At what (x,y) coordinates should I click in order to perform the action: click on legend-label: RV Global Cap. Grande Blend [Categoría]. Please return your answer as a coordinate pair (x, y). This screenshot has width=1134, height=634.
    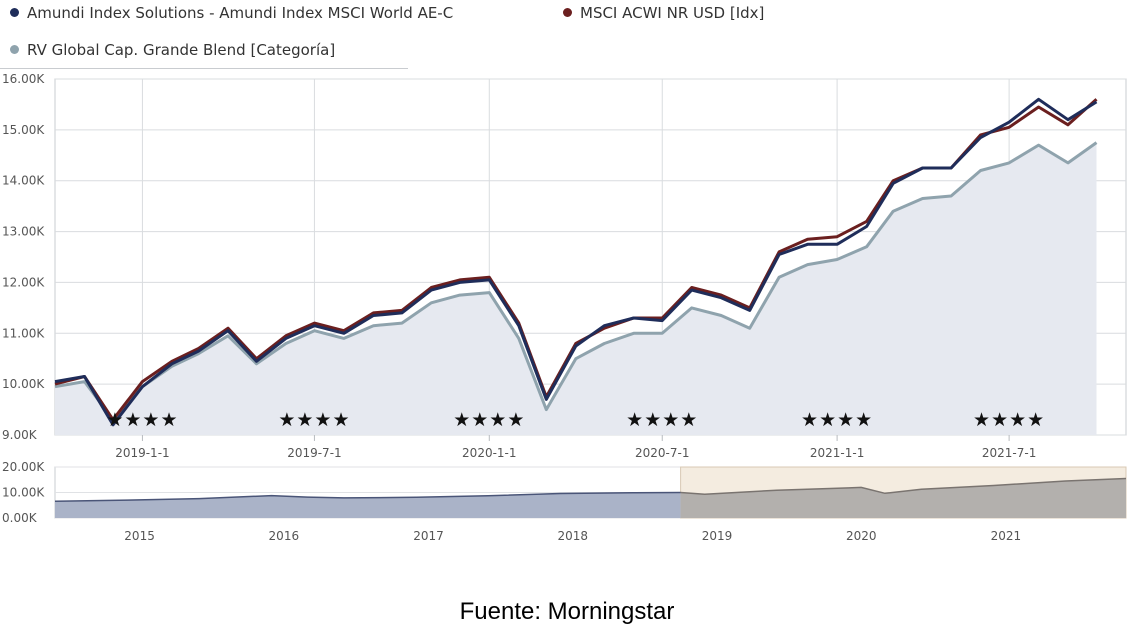
    Looking at the image, I should click on (181, 50).